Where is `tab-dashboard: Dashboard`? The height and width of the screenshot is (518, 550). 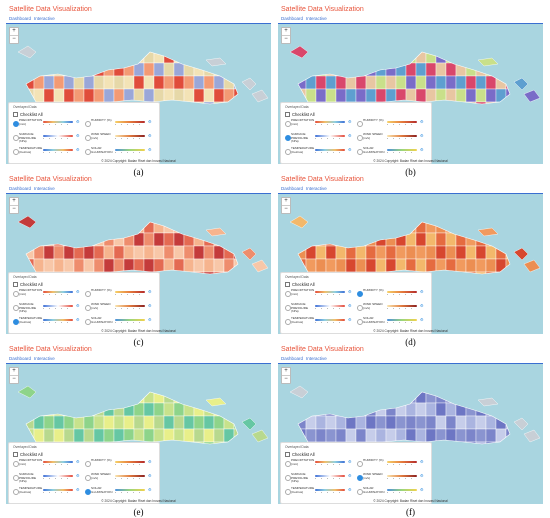 tab-dashboard: Dashboard is located at coordinates (20, 358).